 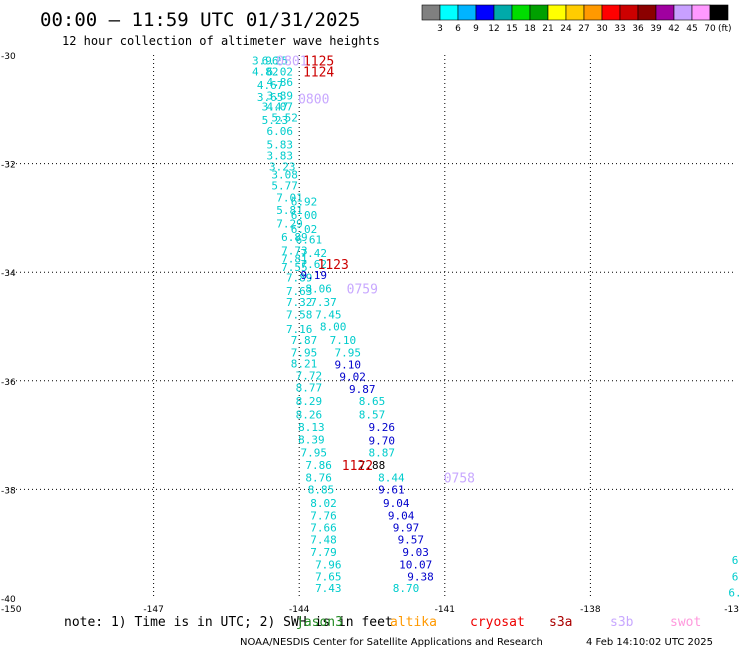 I want to click on x-tick-label: -13, so click(x=731, y=610).